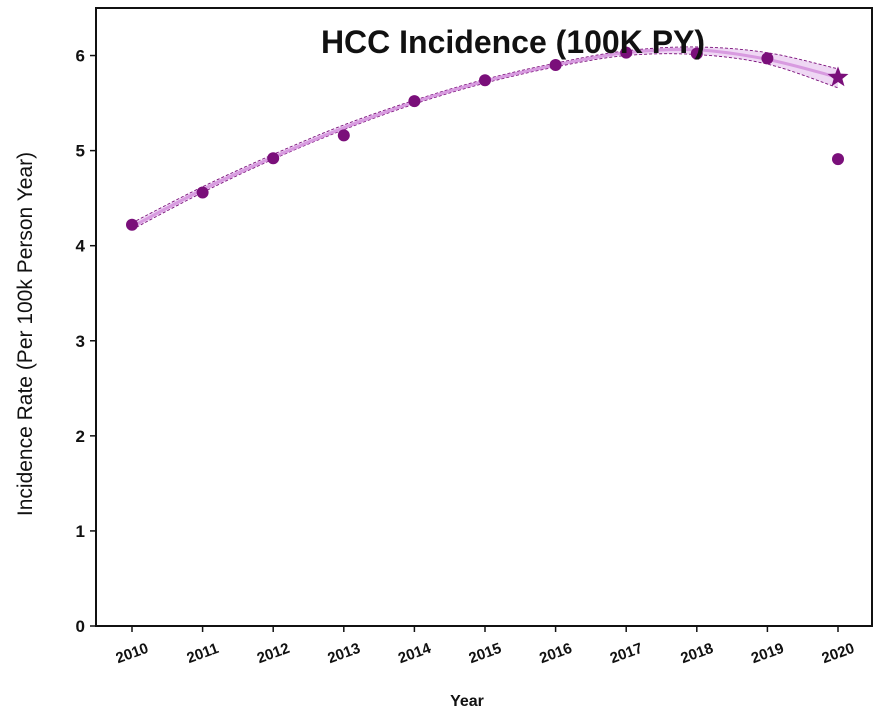  What do you see at coordinates (555, 65) in the screenshot?
I see `data-point-2016` at bounding box center [555, 65].